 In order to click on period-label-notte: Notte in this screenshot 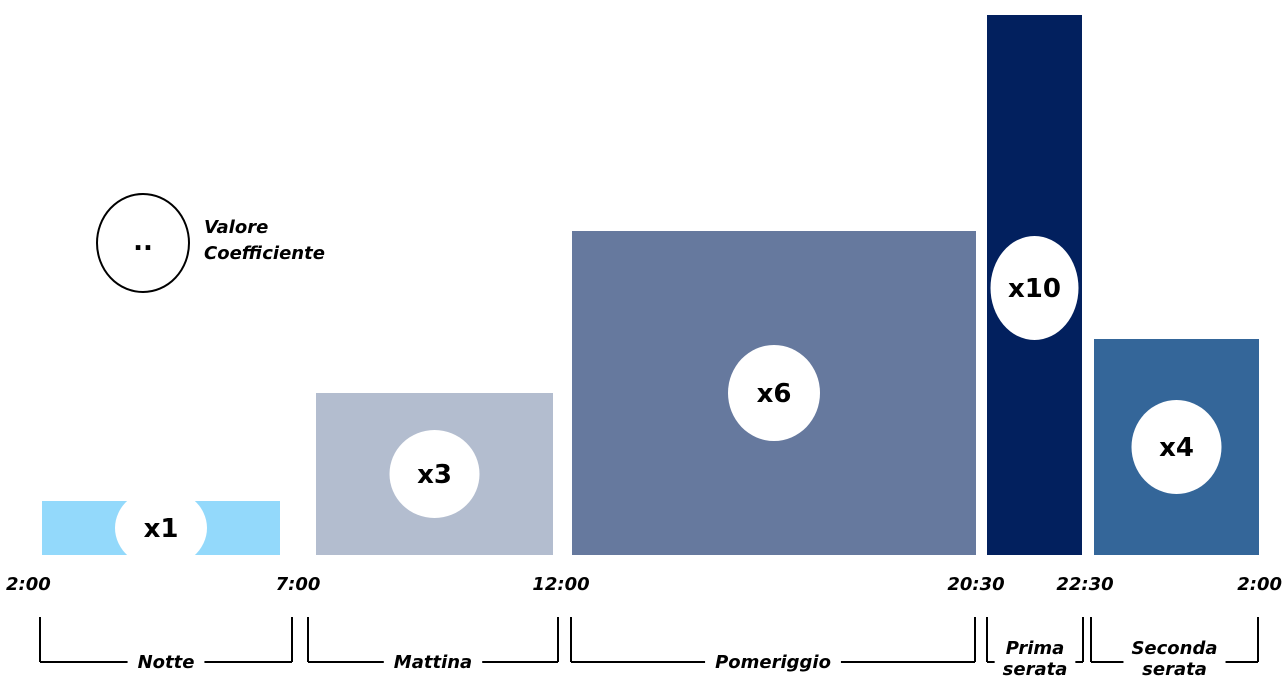, I will do `click(166, 662)`.